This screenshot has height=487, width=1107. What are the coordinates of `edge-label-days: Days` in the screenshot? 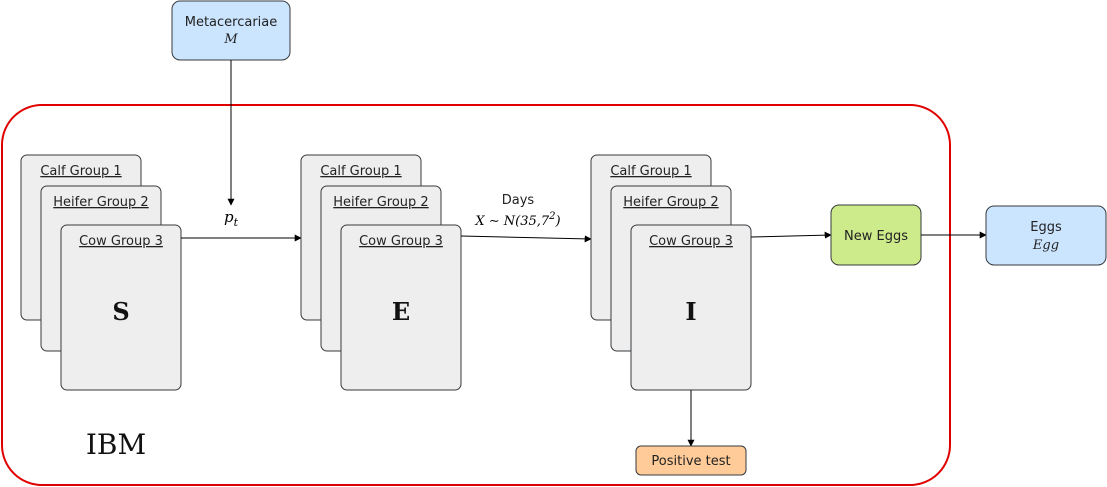 It's located at (518, 200).